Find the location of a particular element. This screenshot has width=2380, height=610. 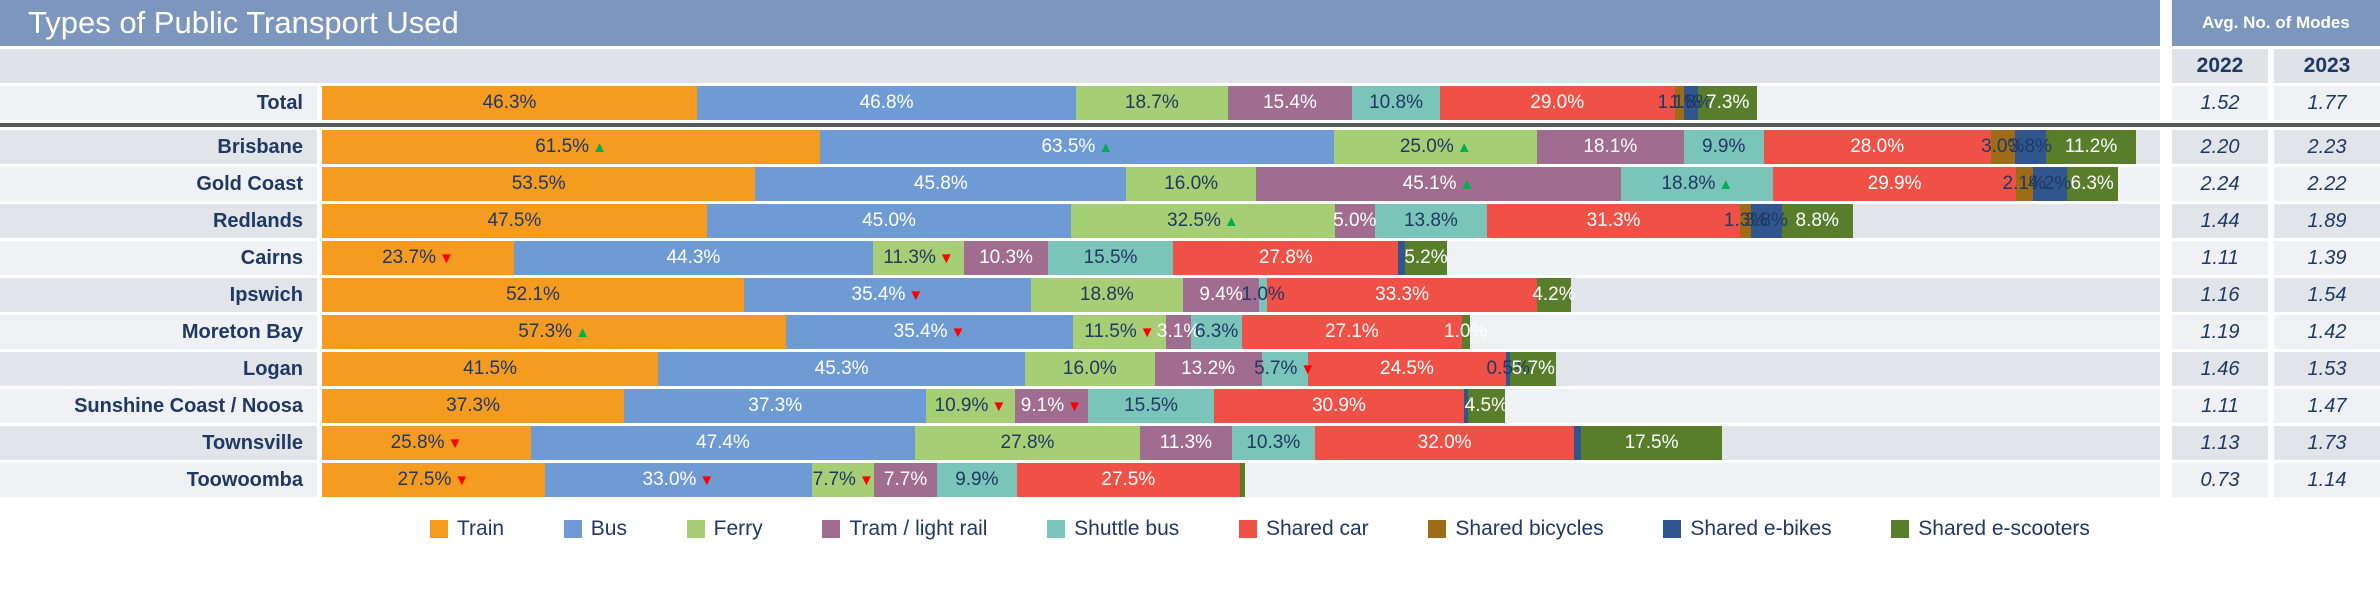

segment-value-label: 18.8% is located at coordinates (1106, 294).